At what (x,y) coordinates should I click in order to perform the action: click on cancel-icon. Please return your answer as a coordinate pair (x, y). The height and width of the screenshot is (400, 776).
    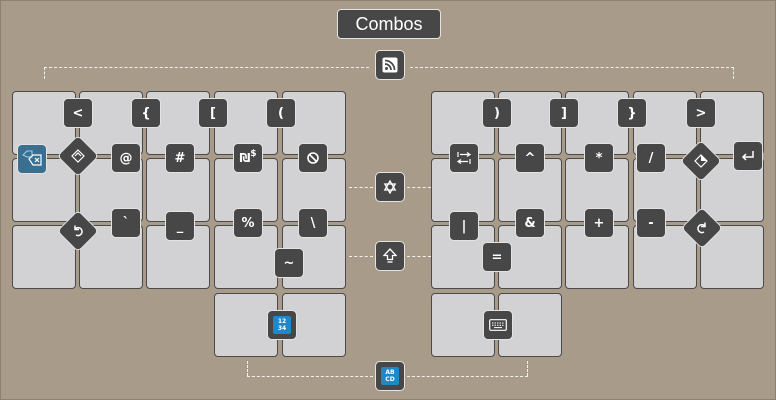
    Looking at the image, I should click on (313, 158).